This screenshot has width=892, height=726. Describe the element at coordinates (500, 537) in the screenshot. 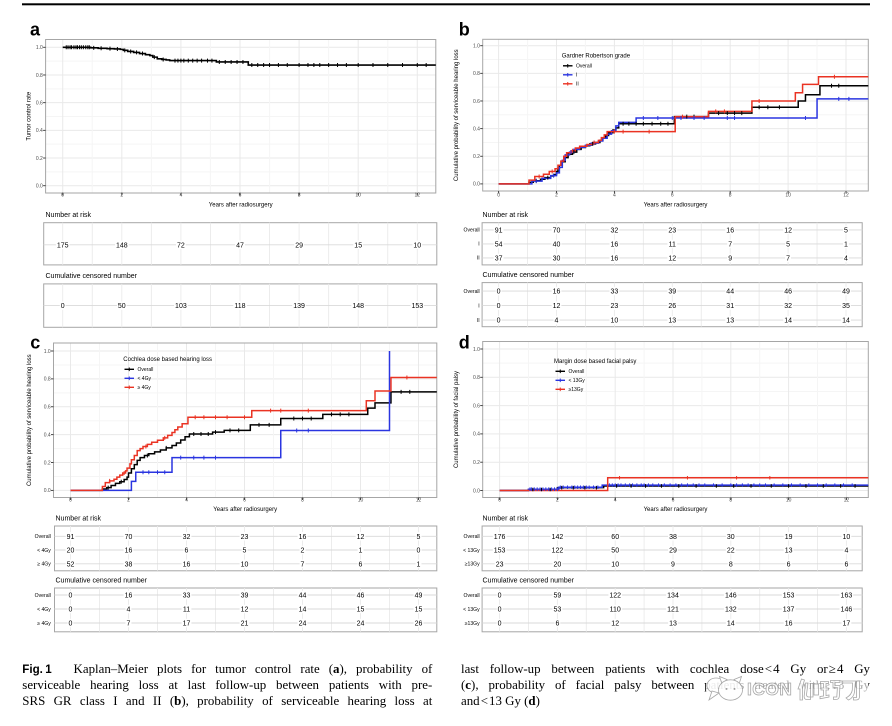

I see `svg-text: 176` at that location.